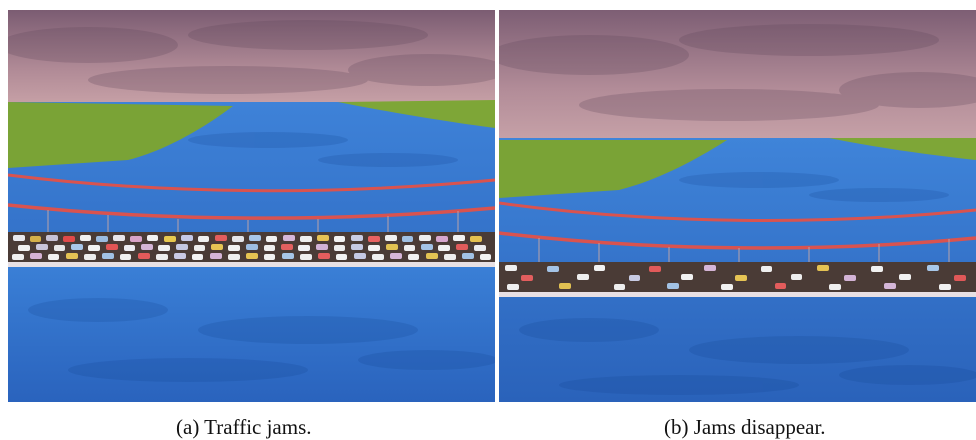  I want to click on vehicles-sparse, so click(735, 277).